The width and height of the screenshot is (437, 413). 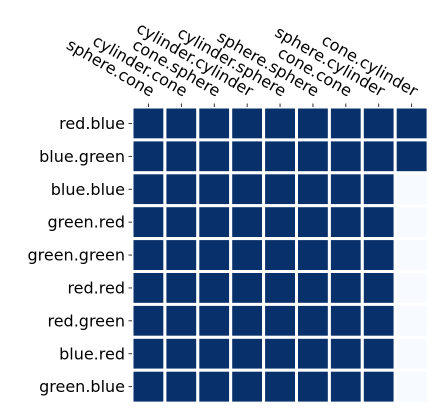 I want to click on y-tick-label: red.green, so click(x=86, y=320).